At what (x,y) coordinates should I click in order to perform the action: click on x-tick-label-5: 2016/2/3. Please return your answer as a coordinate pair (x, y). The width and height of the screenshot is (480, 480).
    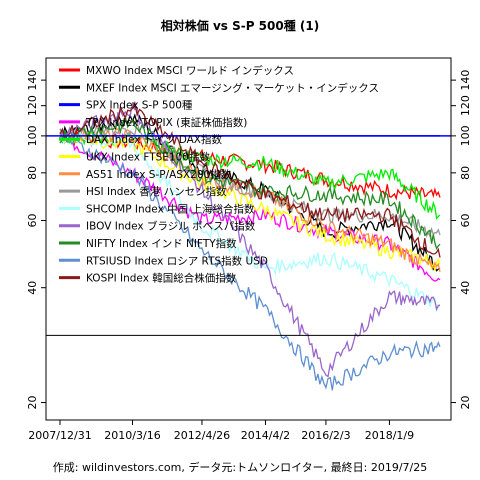
    Looking at the image, I should click on (325, 435).